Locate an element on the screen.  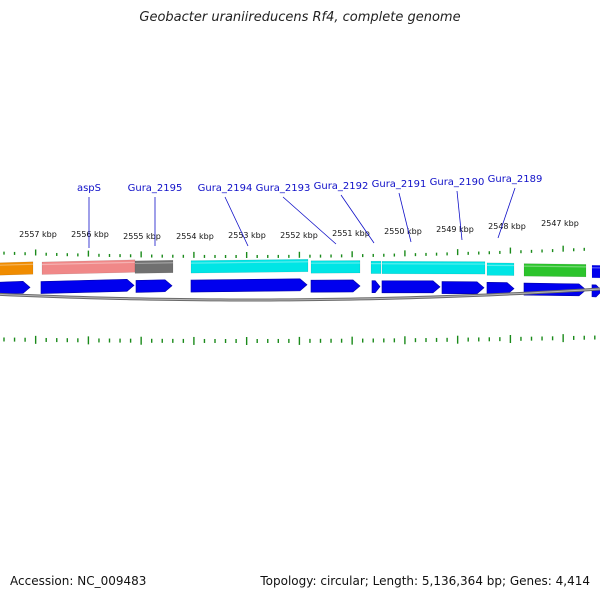
feature-track is located at coordinates (300, 269).